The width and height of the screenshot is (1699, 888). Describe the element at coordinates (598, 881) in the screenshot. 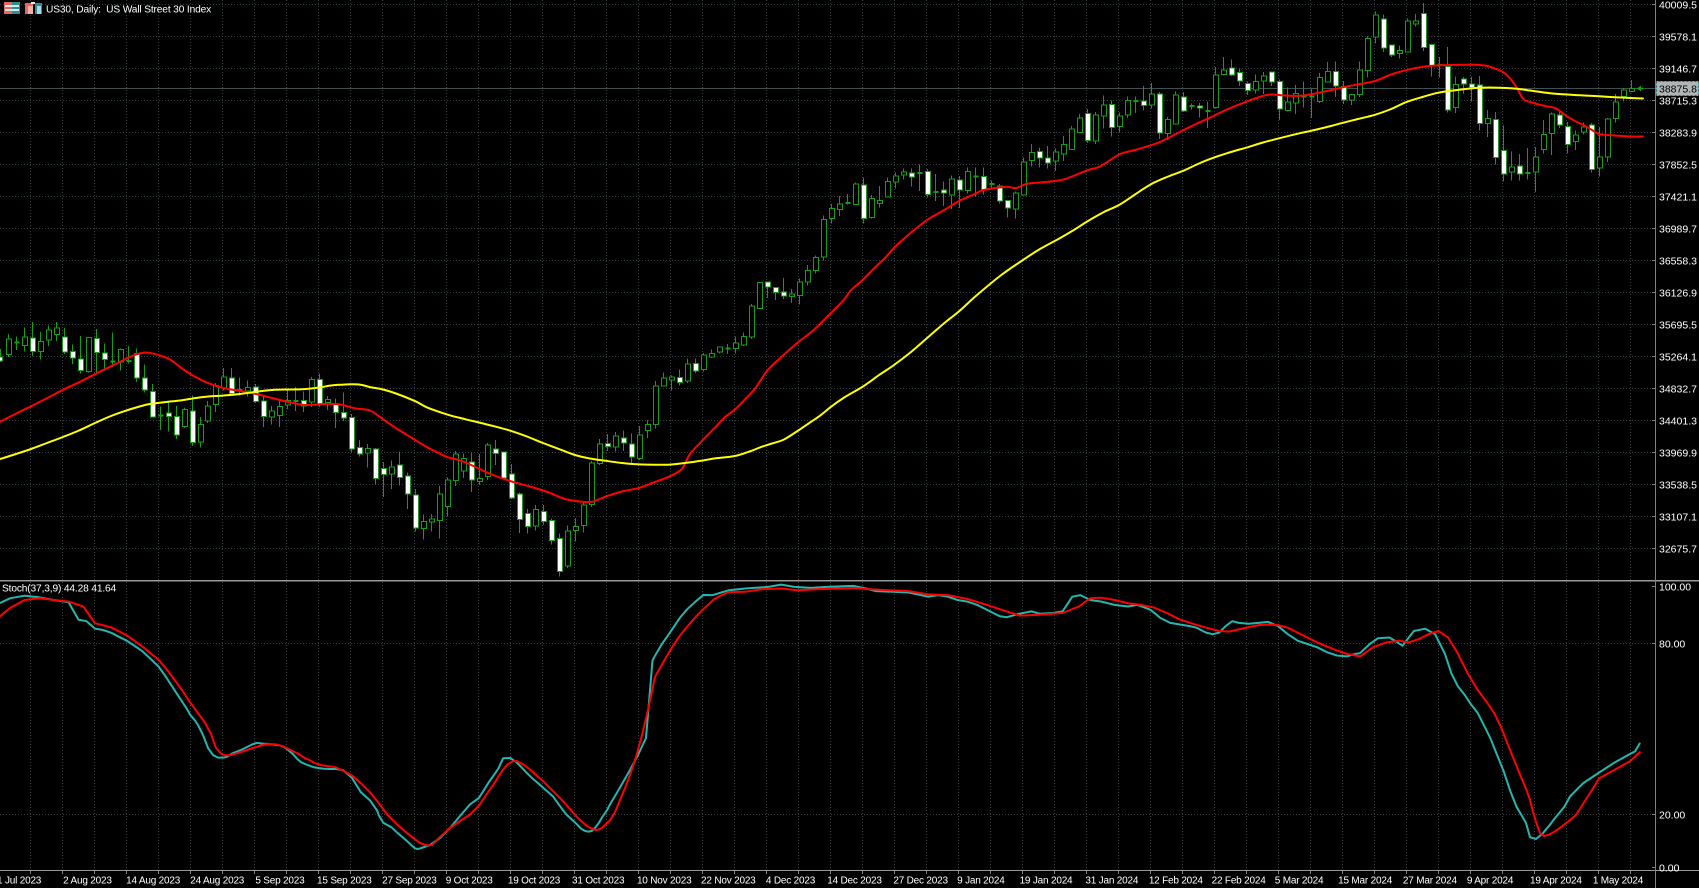

I see `svg-text: 31 Oct 2023` at that location.